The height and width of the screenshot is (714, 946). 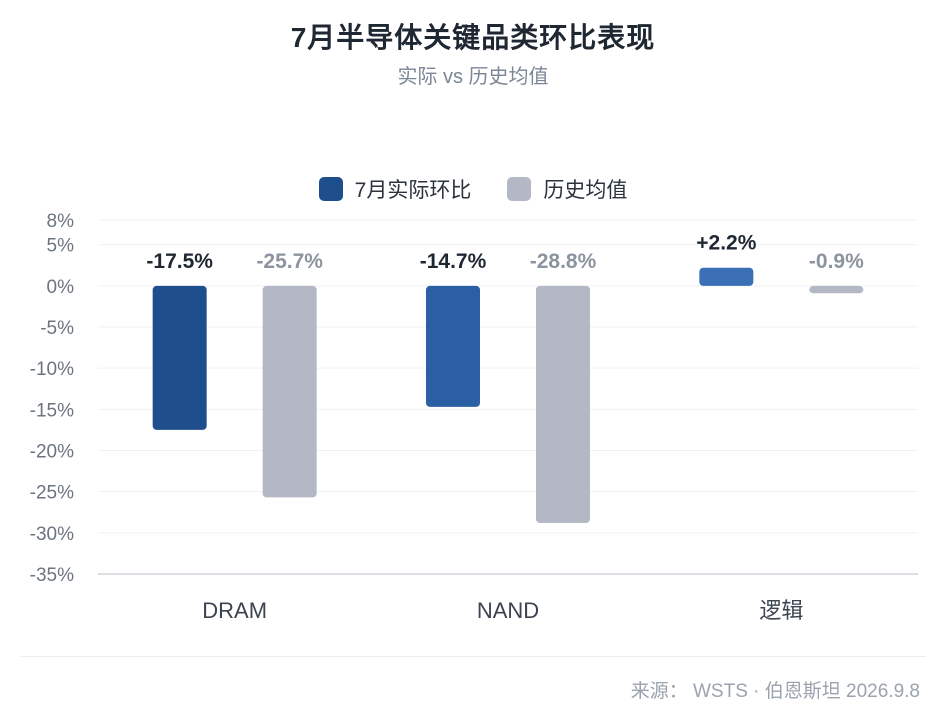 I want to click on chart-subtitle: 实际 vs 历史均值, so click(x=473, y=77).